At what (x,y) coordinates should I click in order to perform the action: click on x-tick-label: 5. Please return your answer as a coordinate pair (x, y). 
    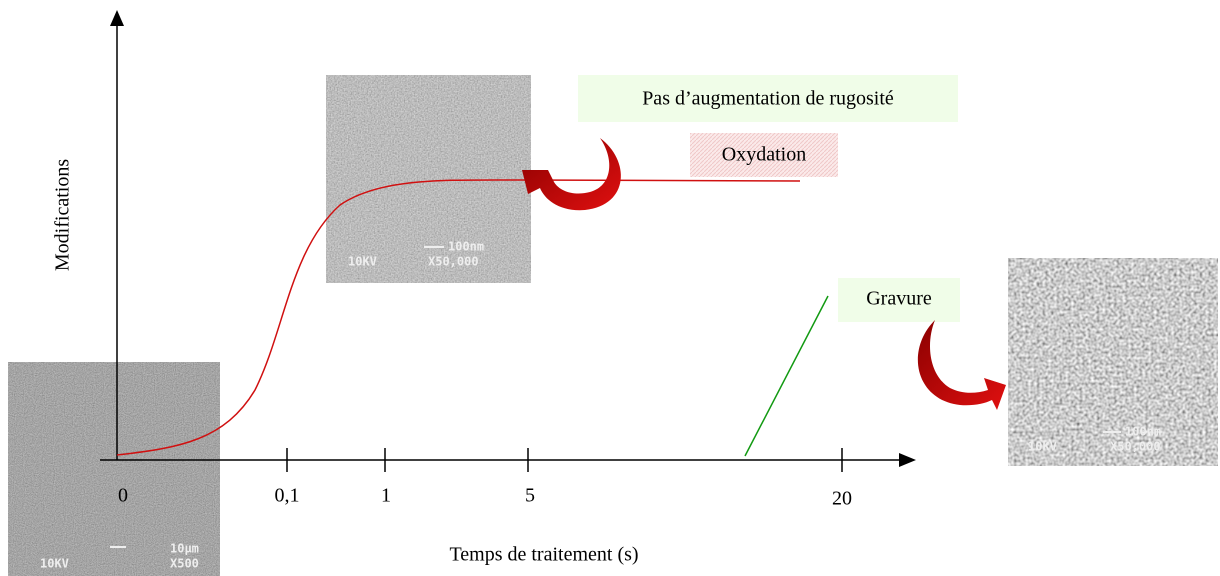
    Looking at the image, I should click on (530, 496).